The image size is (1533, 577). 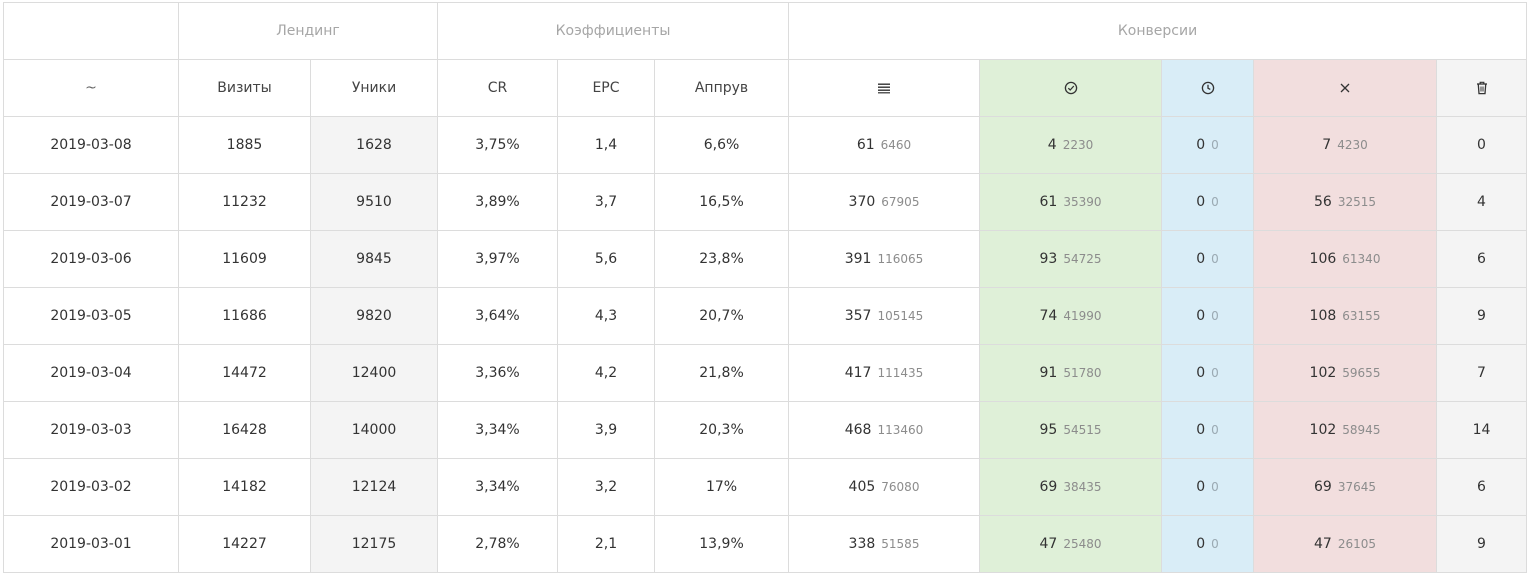 I want to click on cell-trash: 0, so click(x=1482, y=145).